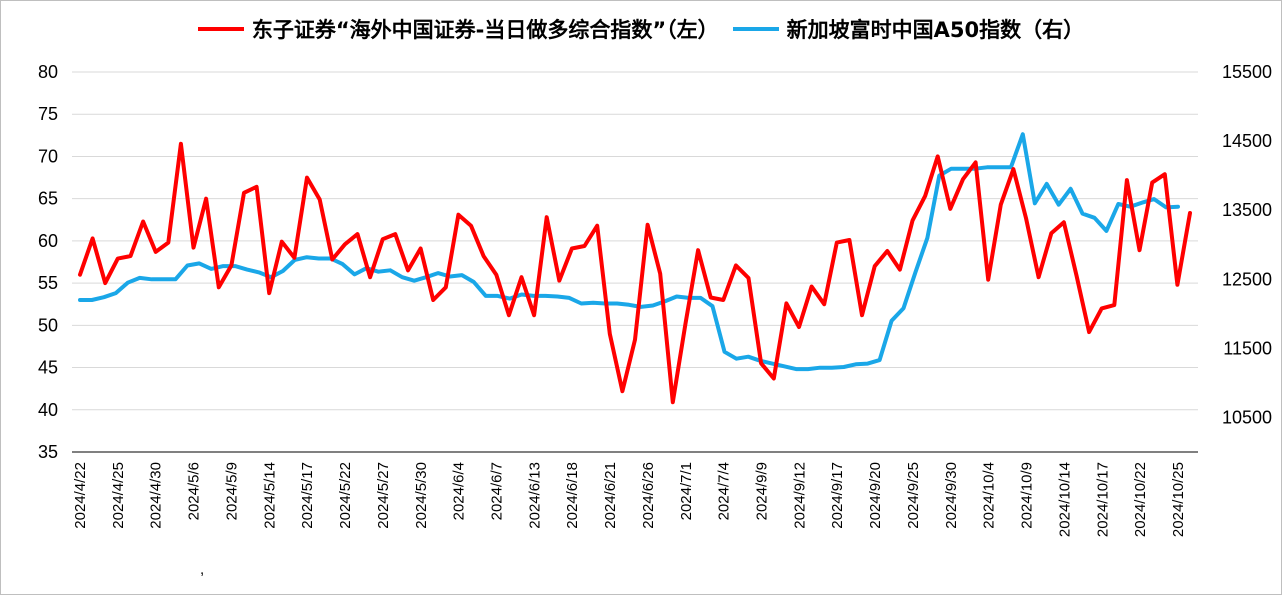 Image resolution: width=1282 pixels, height=595 pixels. I want to click on legend: 东子证券“海外中国证券-当日做多综合指数”（左） 新加坡富时中国A50指数（右）, so click(641, 29).